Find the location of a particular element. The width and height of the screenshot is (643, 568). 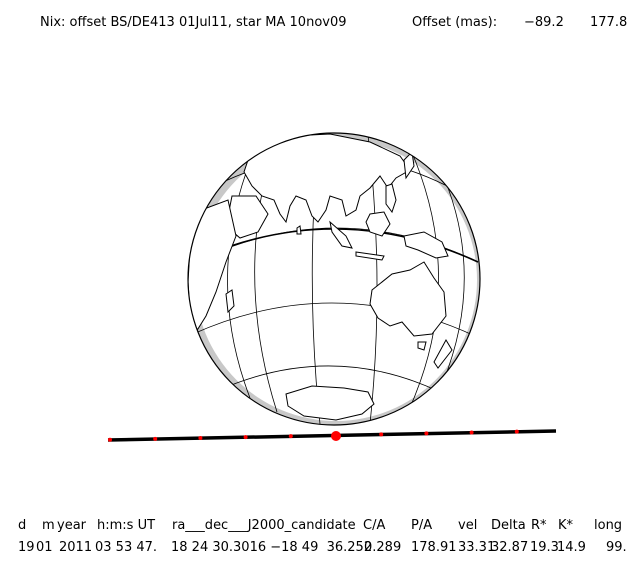

table-header-cell: R* is located at coordinates (539, 525).